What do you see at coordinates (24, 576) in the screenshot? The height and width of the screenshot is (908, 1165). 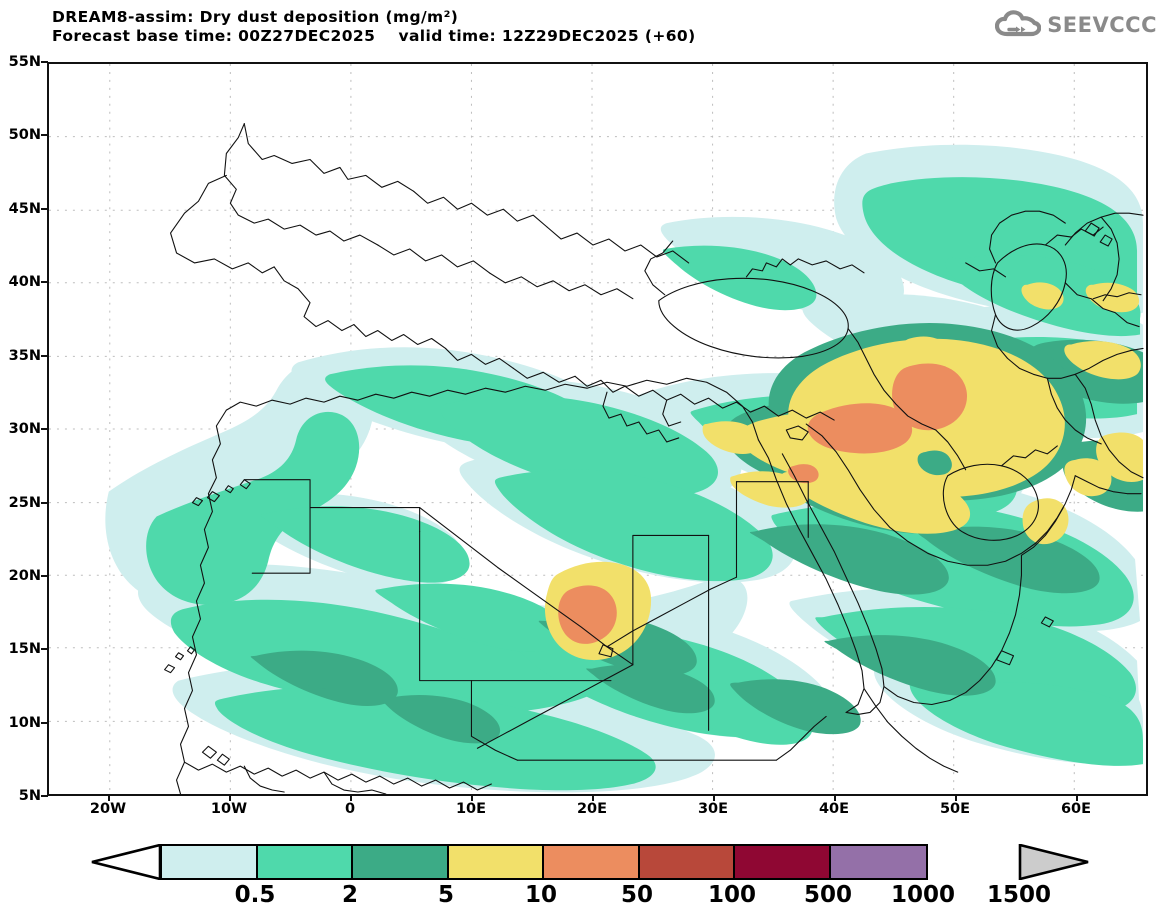 I see `y-tick-label: 20N` at bounding box center [24, 576].